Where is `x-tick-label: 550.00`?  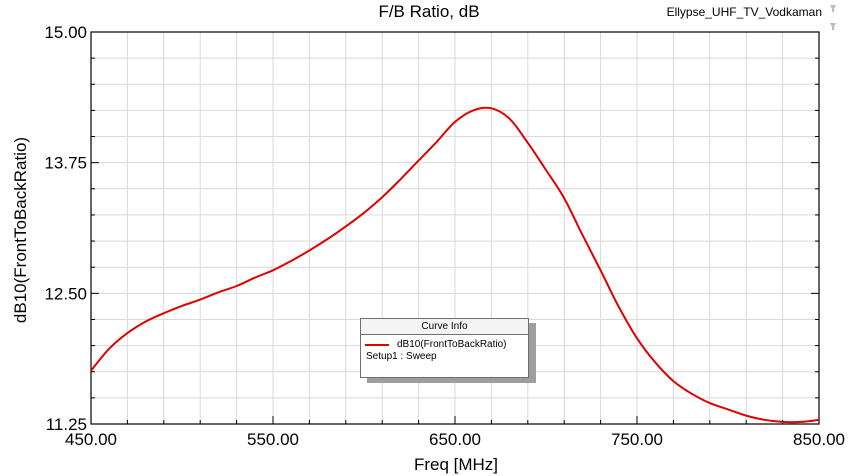 x-tick-label: 550.00 is located at coordinates (273, 439).